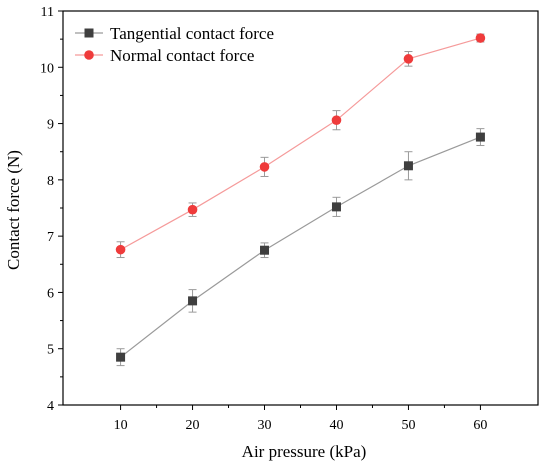 The height and width of the screenshot is (464, 550). I want to click on x-axis: 10 20 30 40 50 60, so click(300, 419).